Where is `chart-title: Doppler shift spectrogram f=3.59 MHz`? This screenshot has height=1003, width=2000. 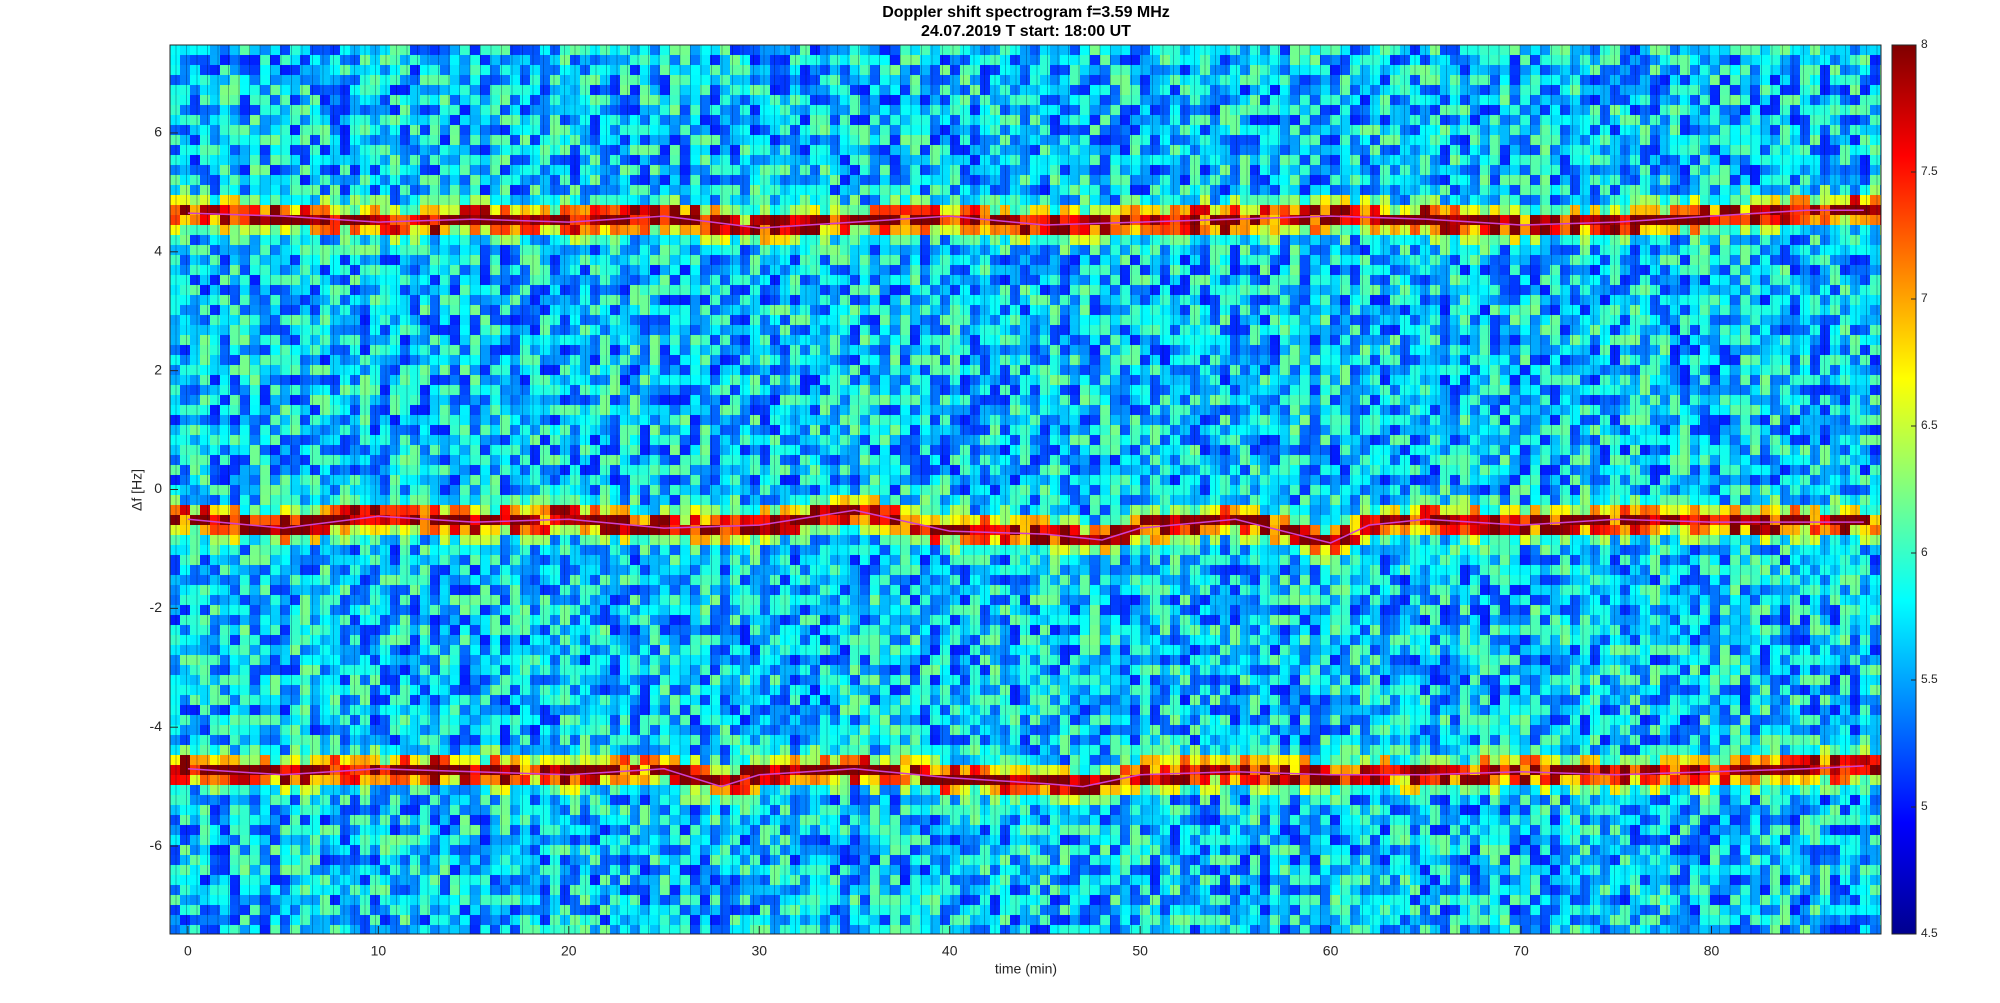
chart-title: Doppler shift spectrogram f=3.59 MHz is located at coordinates (1026, 12).